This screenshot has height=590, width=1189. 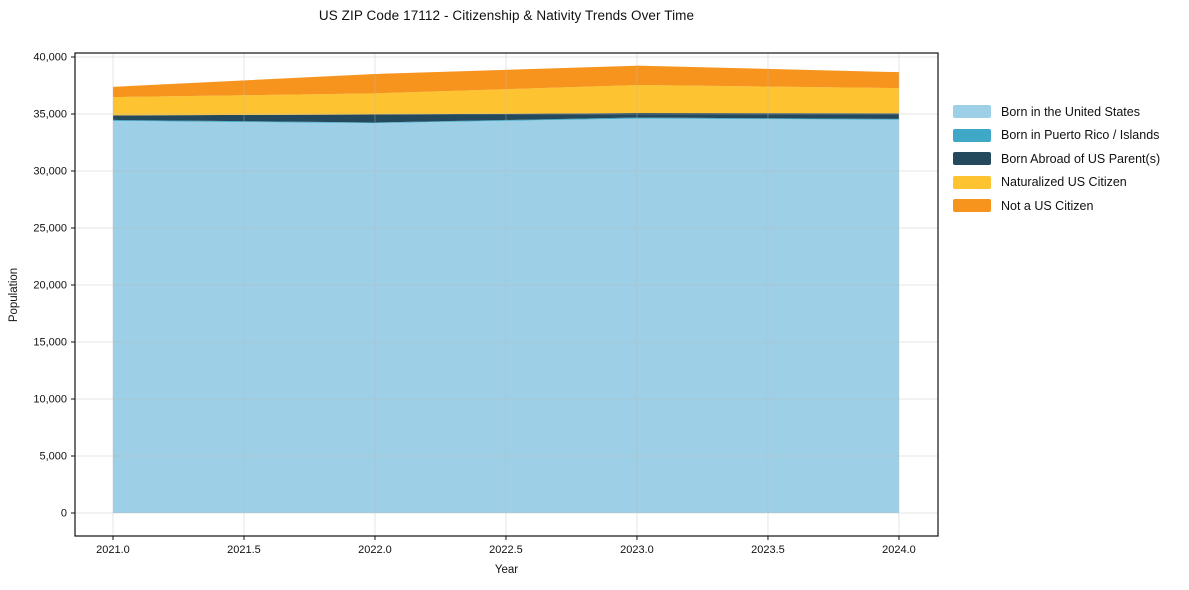 I want to click on legend-item: Born in Puerto Rico / Islands, so click(x=1056, y=135).